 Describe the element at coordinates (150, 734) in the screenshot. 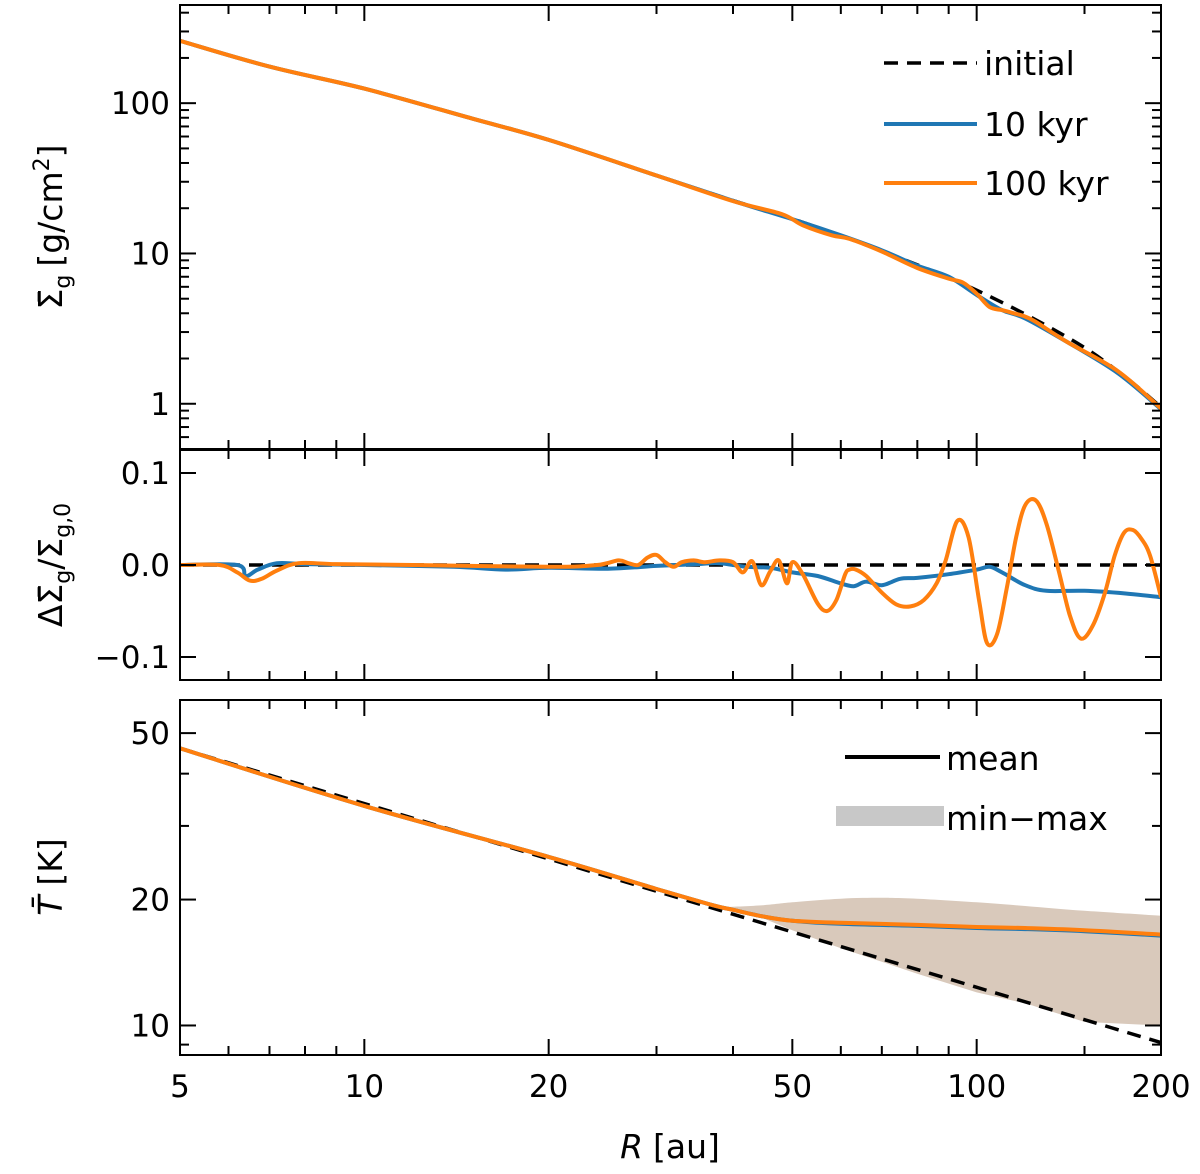

I see `y-tick-label: 50` at that location.